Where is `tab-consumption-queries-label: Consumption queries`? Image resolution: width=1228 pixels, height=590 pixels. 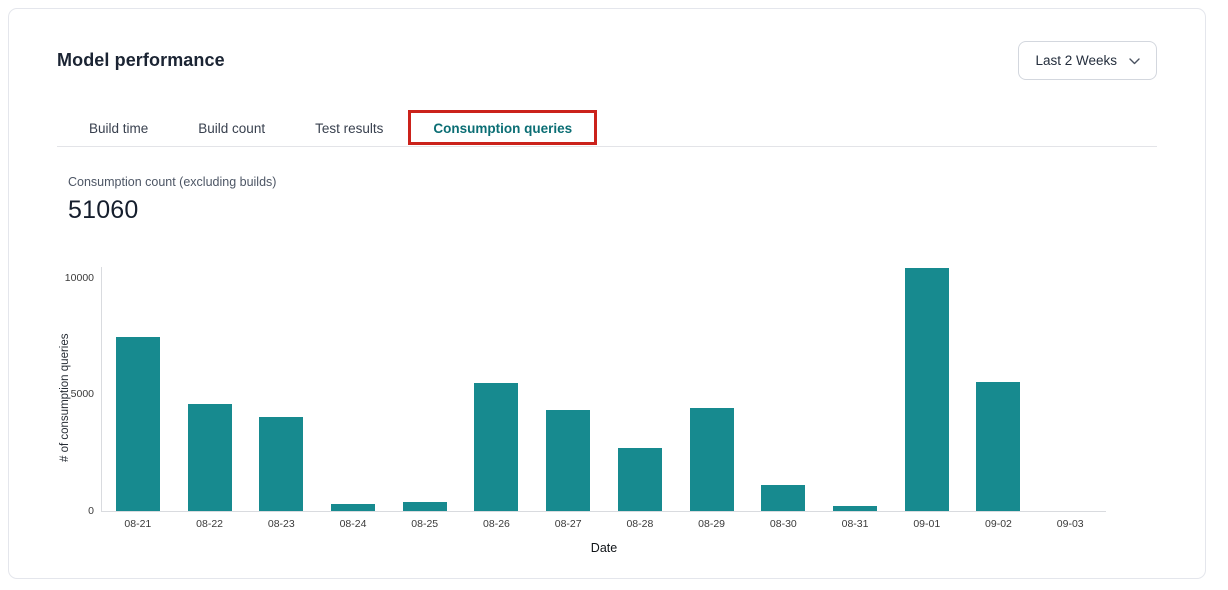 tab-consumption-queries-label: Consumption queries is located at coordinates (503, 128).